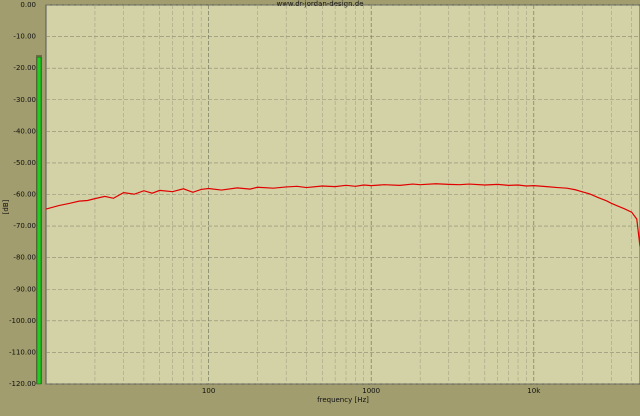 The width and height of the screenshot is (640, 416). Describe the element at coordinates (24, 289) in the screenshot. I see `y-tick-label: -90.00` at that location.